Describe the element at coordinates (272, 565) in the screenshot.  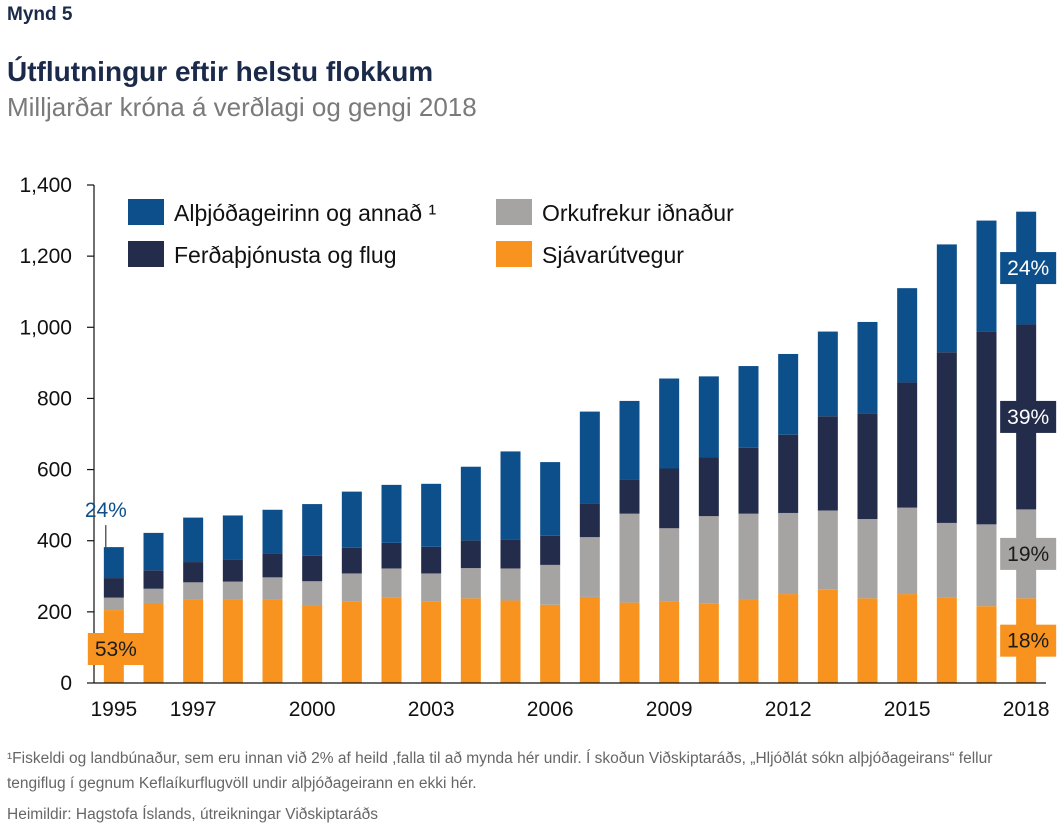
I see `bar-ferda-1999` at that location.